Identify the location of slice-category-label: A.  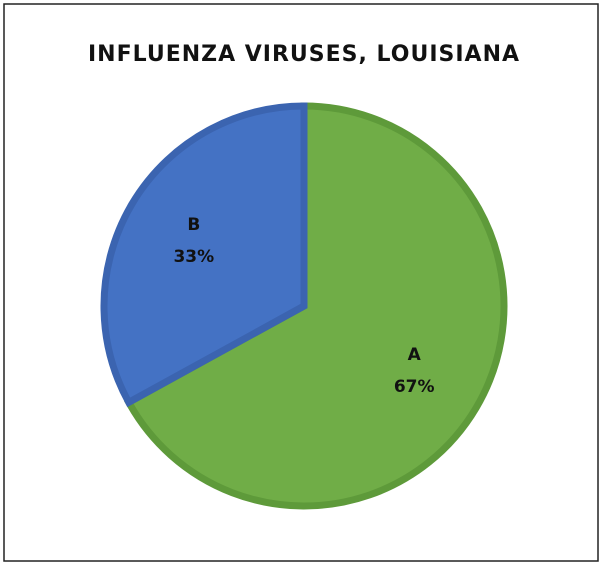
(415, 355).